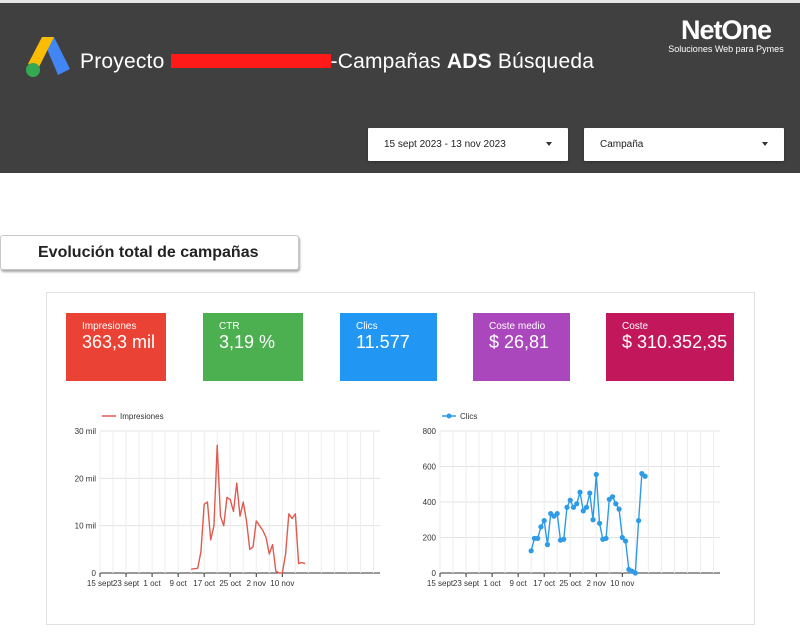  Describe the element at coordinates (434, 573) in the screenshot. I see `clics-y-tick-label: 0` at that location.